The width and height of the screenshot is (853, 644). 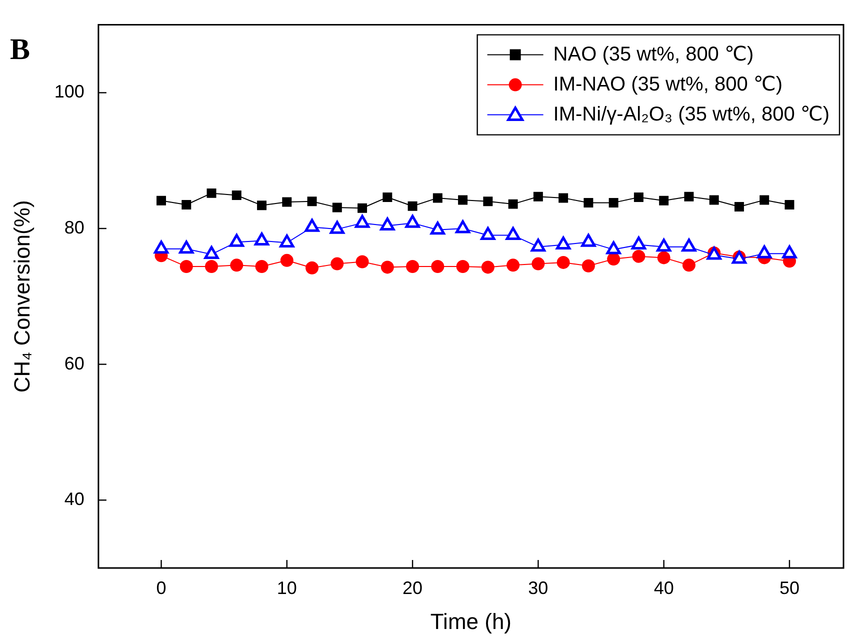 What do you see at coordinates (21, 296) in the screenshot?
I see `y-axis-title: CH₄ Conversion(%)` at bounding box center [21, 296].